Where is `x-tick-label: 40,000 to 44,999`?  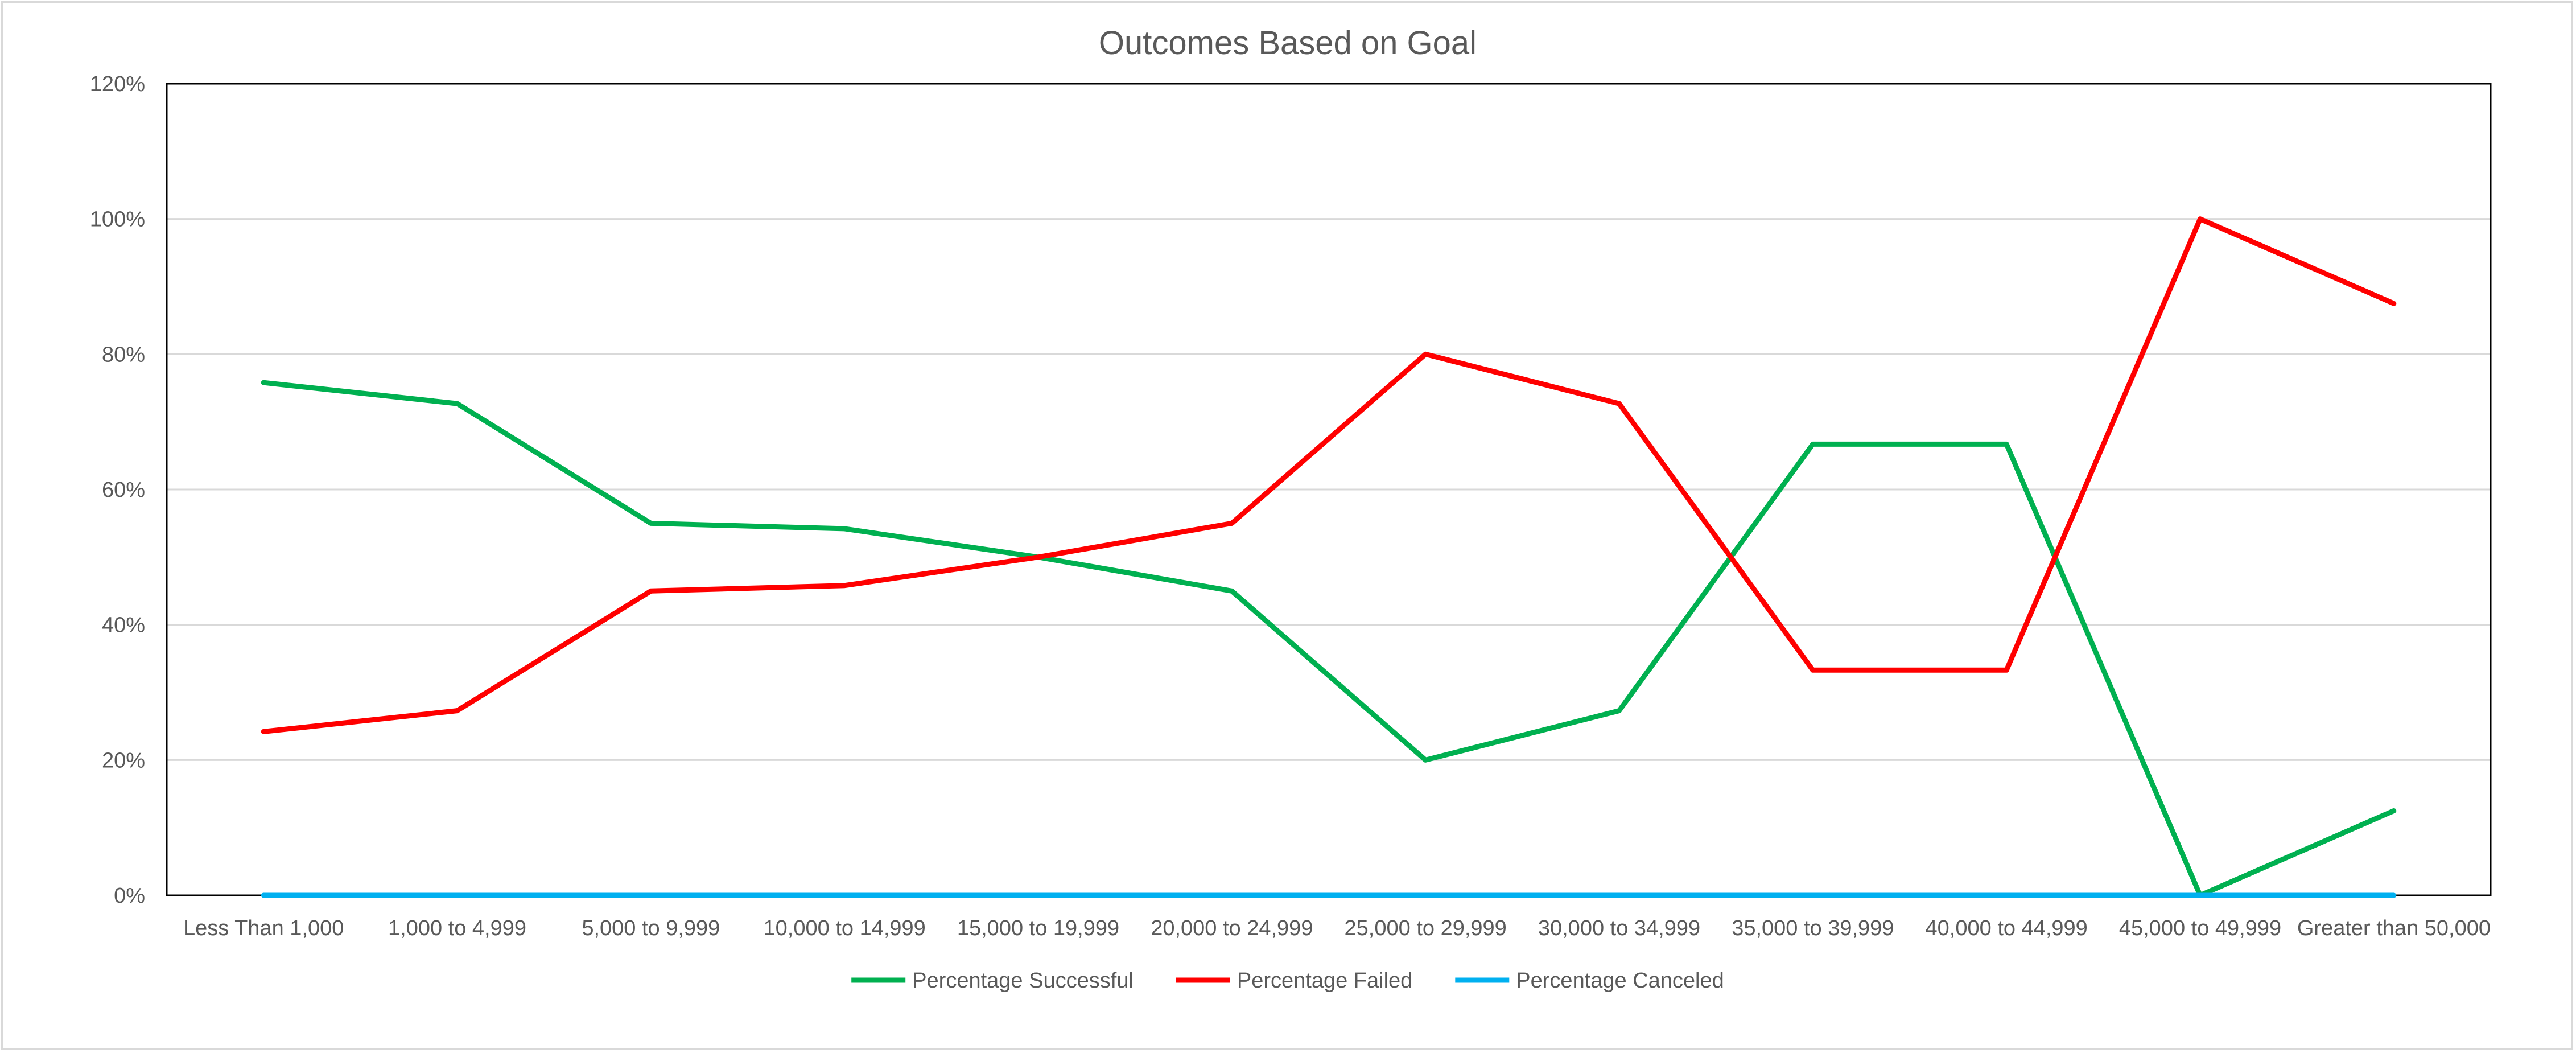
x-tick-label: 40,000 to 44,999 is located at coordinates (2007, 928).